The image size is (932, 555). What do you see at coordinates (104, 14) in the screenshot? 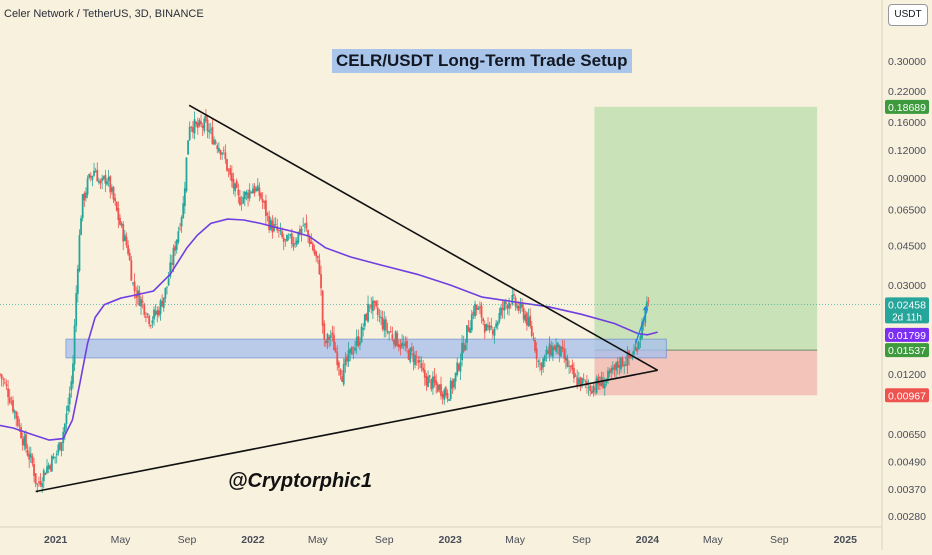
I see `symbol-header: Celer Network / TetherUS, 3D, BINANCE` at bounding box center [104, 14].